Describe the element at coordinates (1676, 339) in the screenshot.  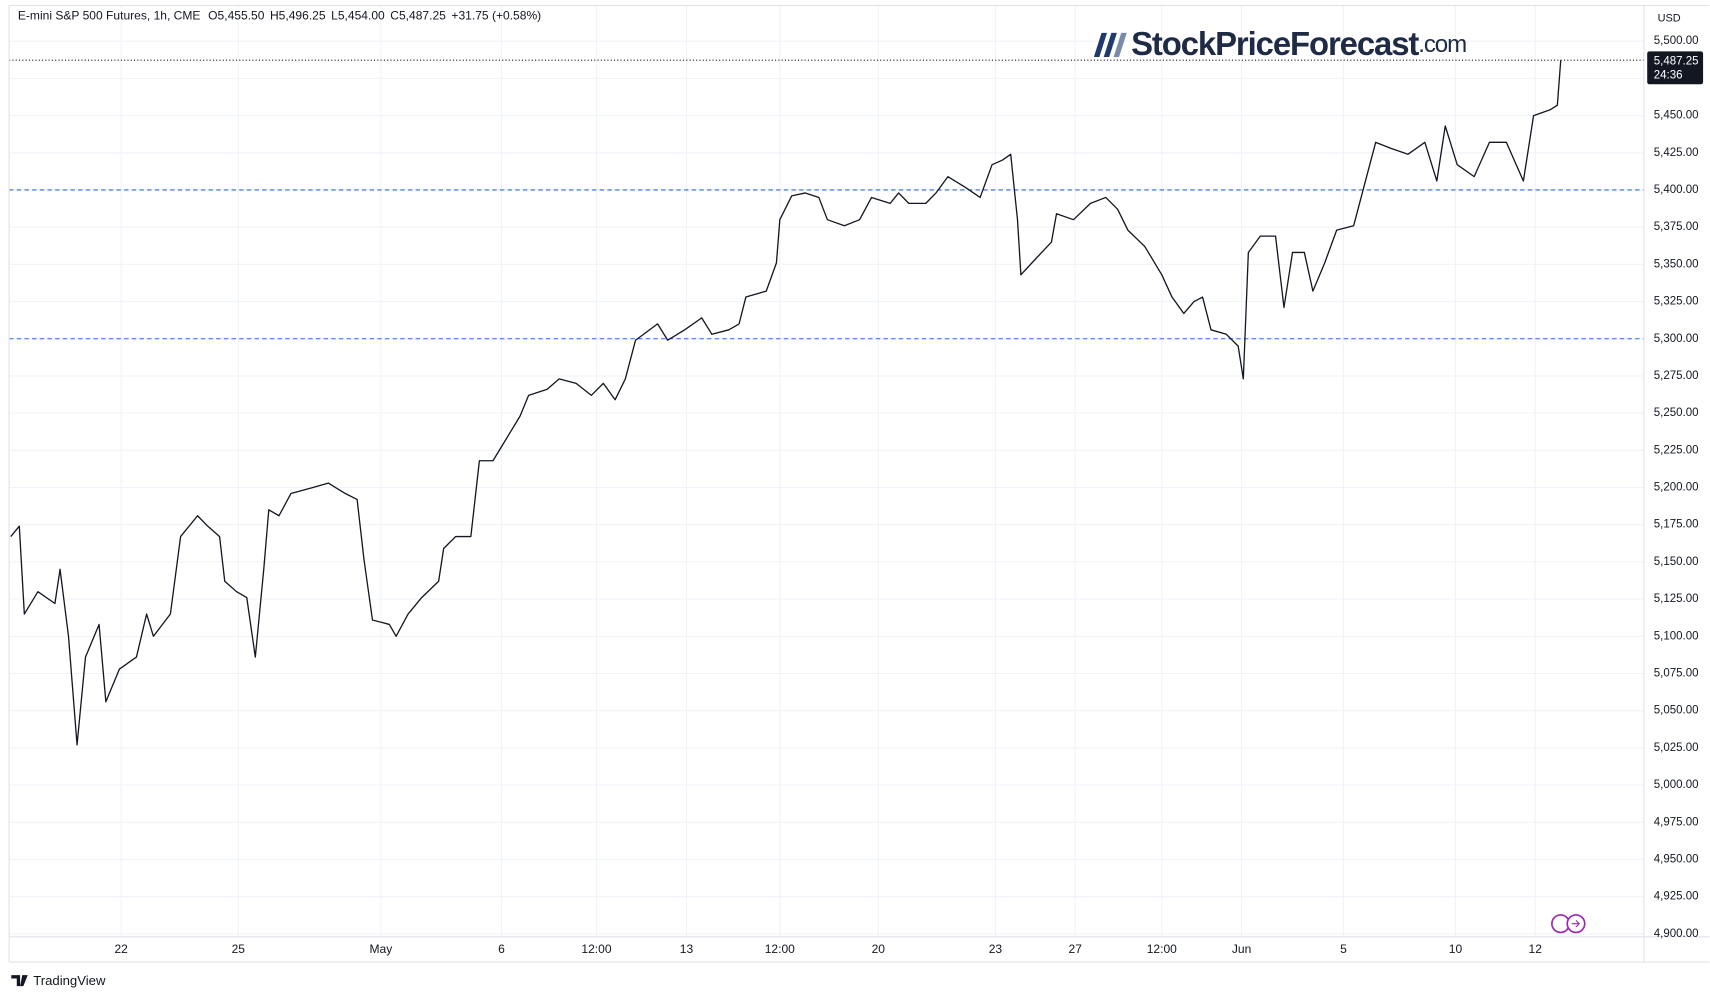
I see `y-tick-label: 5,300.00` at that location.